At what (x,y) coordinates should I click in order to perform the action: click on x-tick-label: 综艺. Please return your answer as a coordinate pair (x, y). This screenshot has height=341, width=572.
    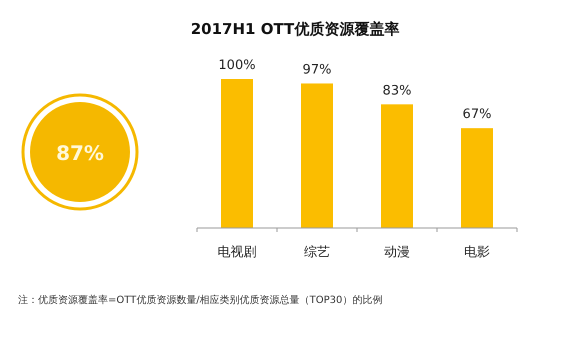
    Looking at the image, I should click on (317, 252).